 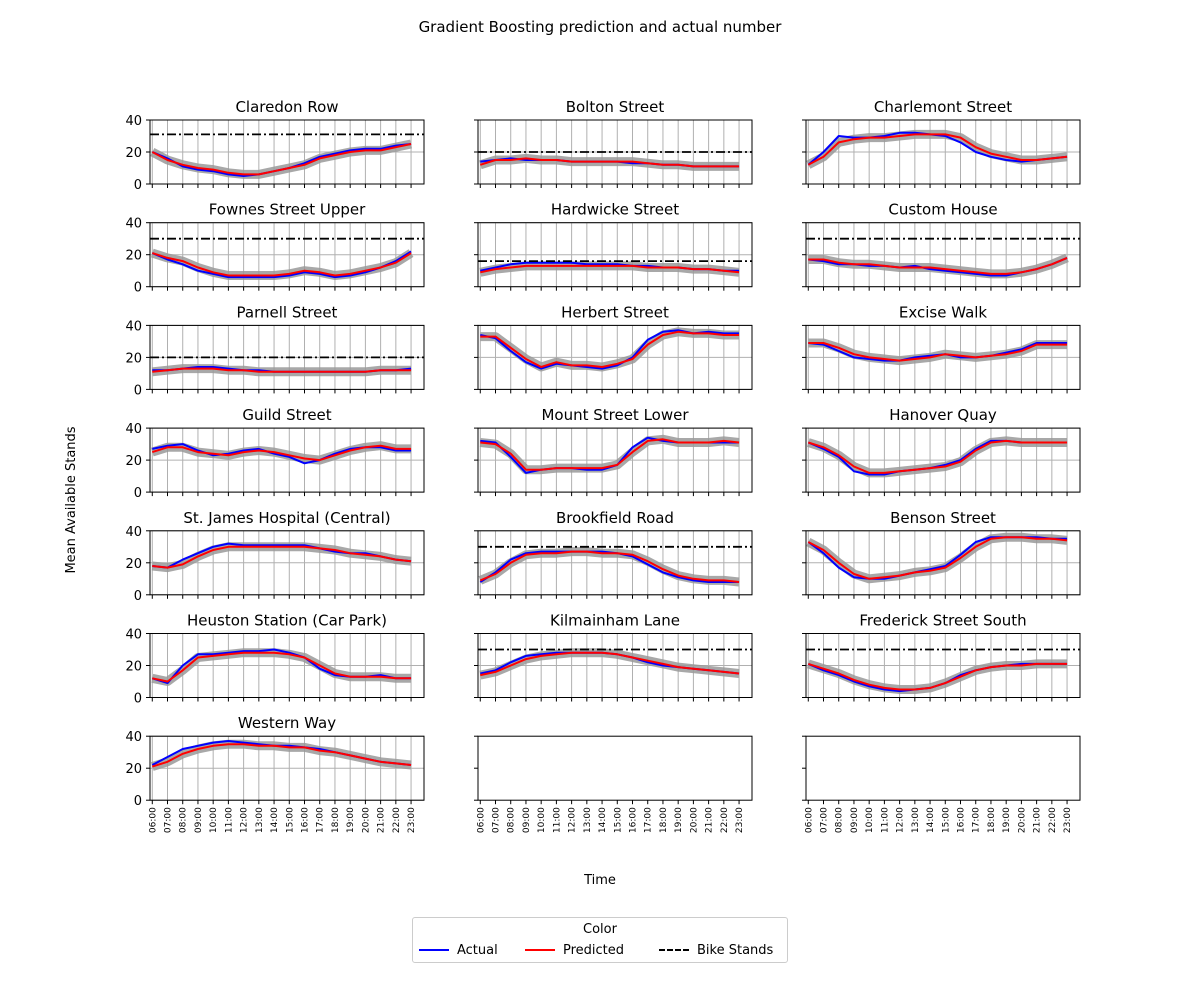 What do you see at coordinates (613, 246) in the screenshot?
I see `subplot-5: Hardwicke Street` at bounding box center [613, 246].